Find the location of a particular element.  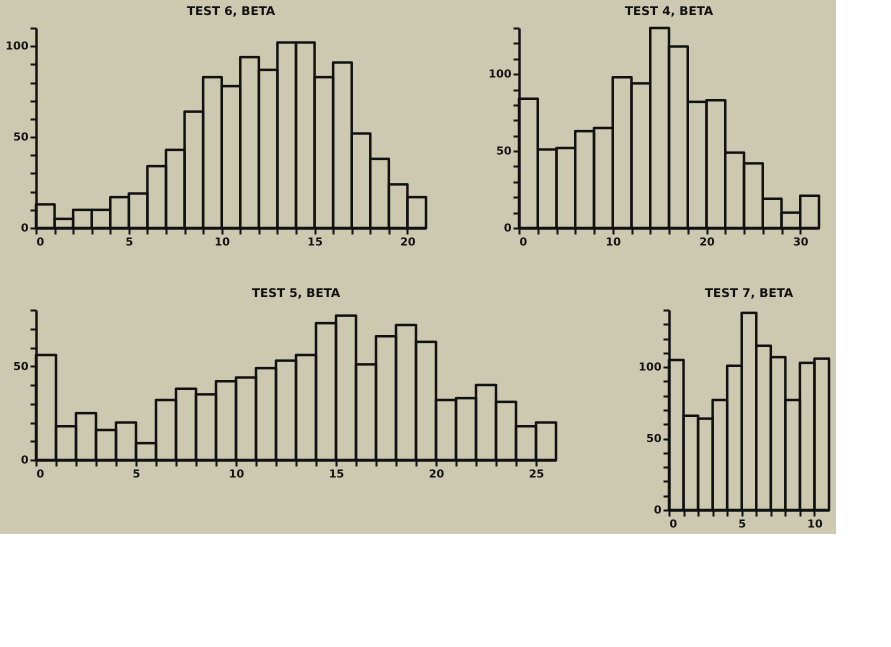

chart-title: TEST 5, BETA is located at coordinates (296, 293).